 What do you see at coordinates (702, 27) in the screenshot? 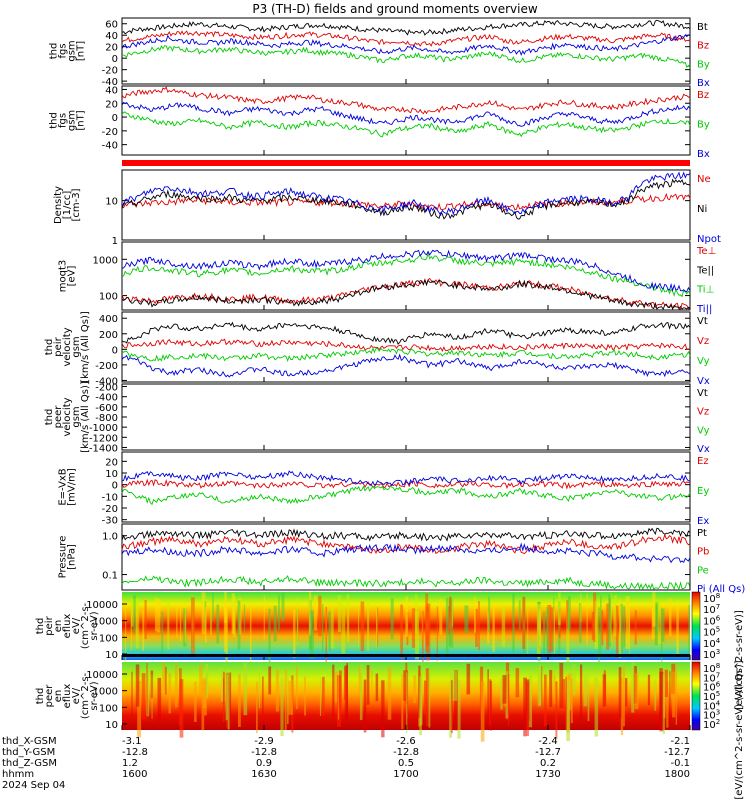
I see `legend-entry: Bt` at bounding box center [702, 27].